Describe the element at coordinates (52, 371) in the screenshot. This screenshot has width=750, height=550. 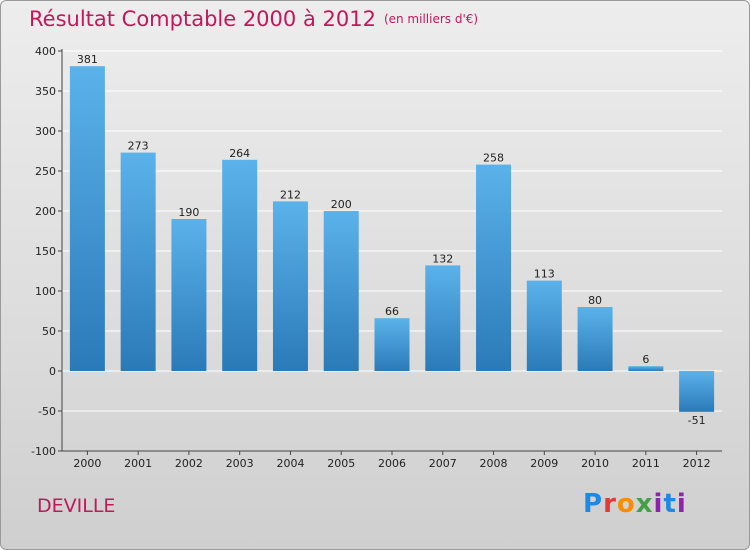
I see `y-tick-label: 0` at that location.